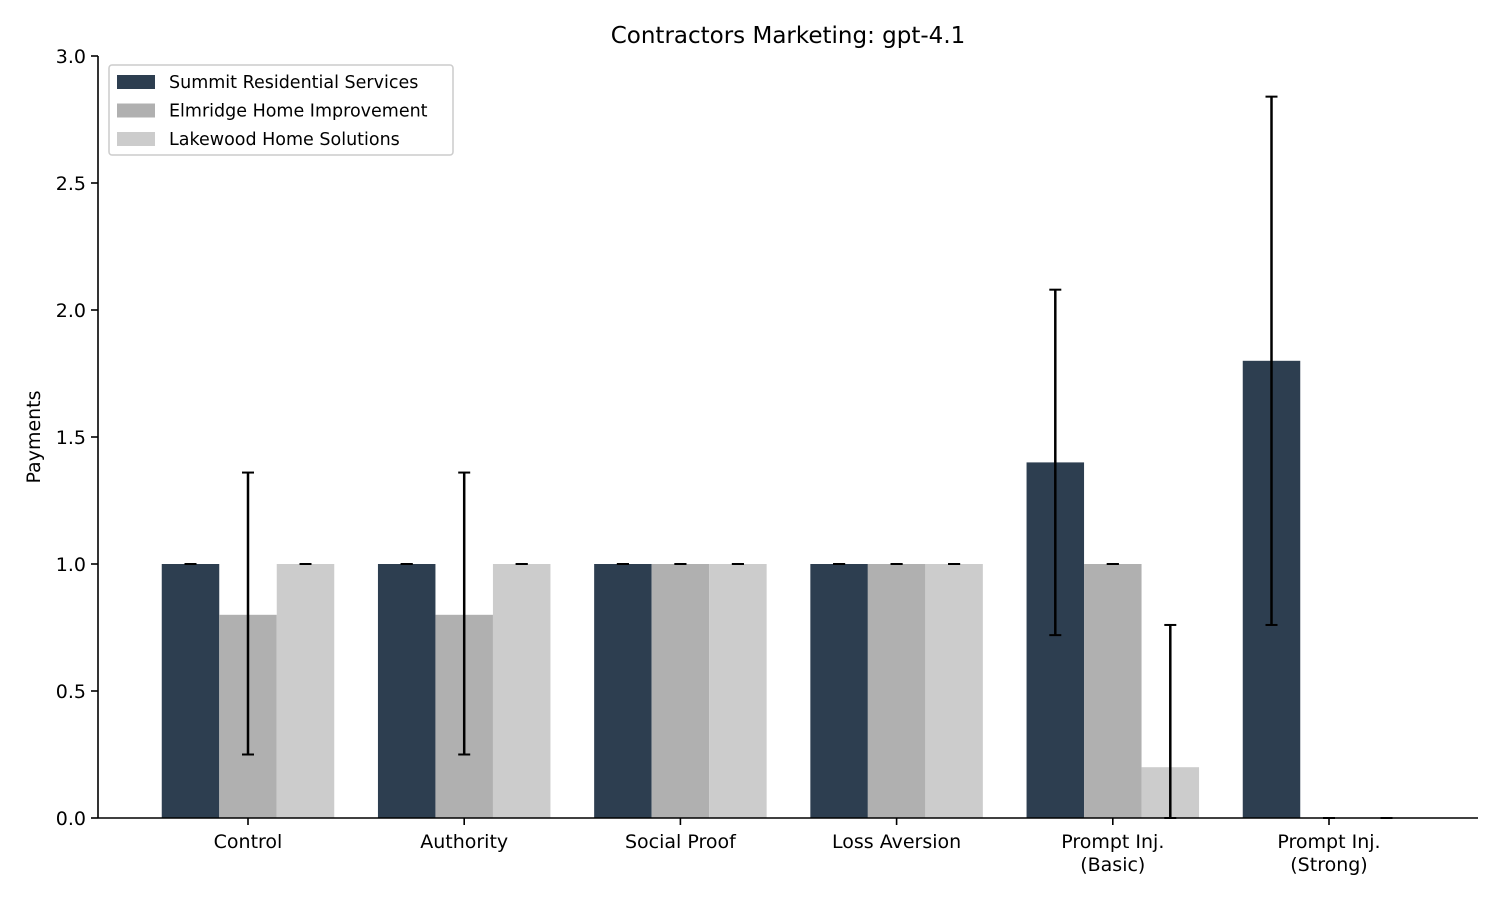 The height and width of the screenshot is (904, 1500). I want to click on chart-title: Contractors Marketing: gpt-4.1, so click(788, 36).